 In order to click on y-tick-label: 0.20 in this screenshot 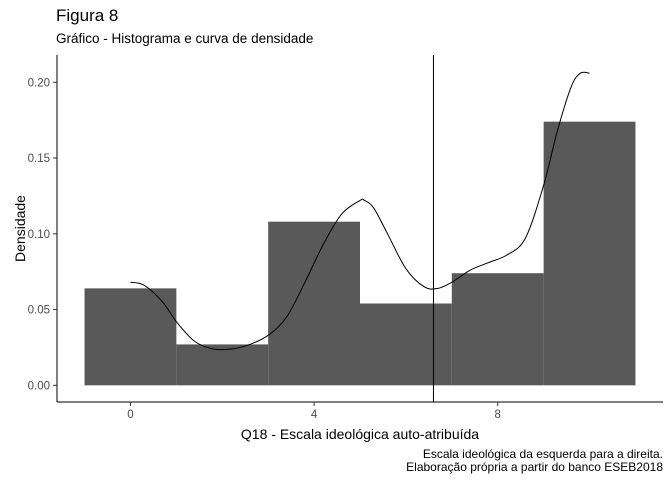, I will do `click(39, 83)`.